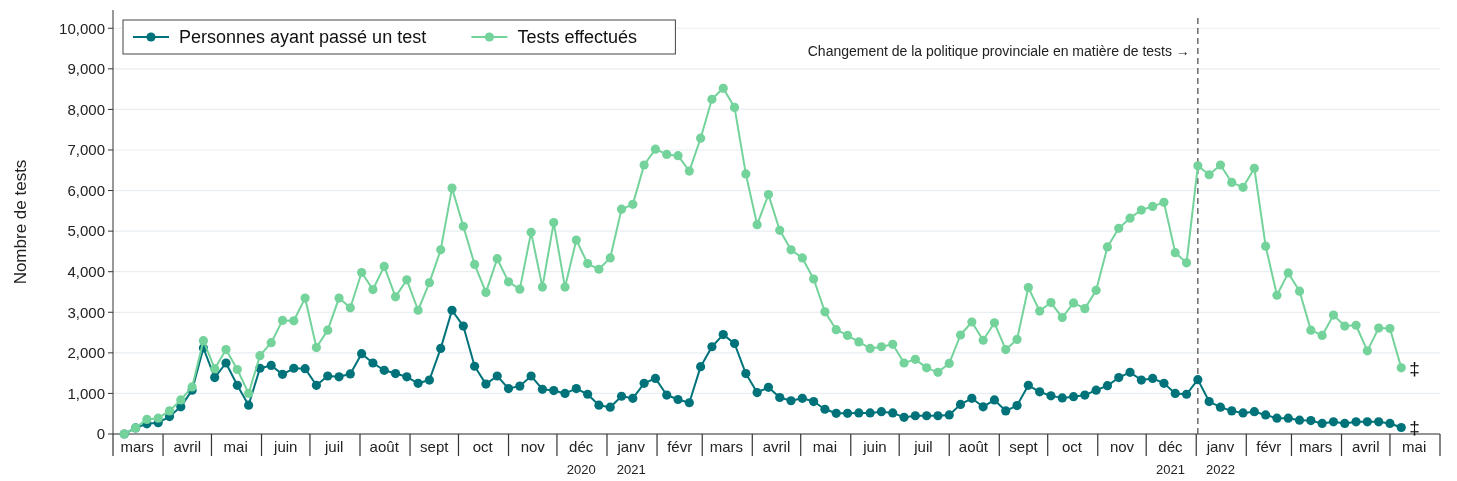 This screenshot has width=1457, height=481. What do you see at coordinates (303, 37) in the screenshot?
I see `legend-label: Personnes ayant passé un test` at bounding box center [303, 37].